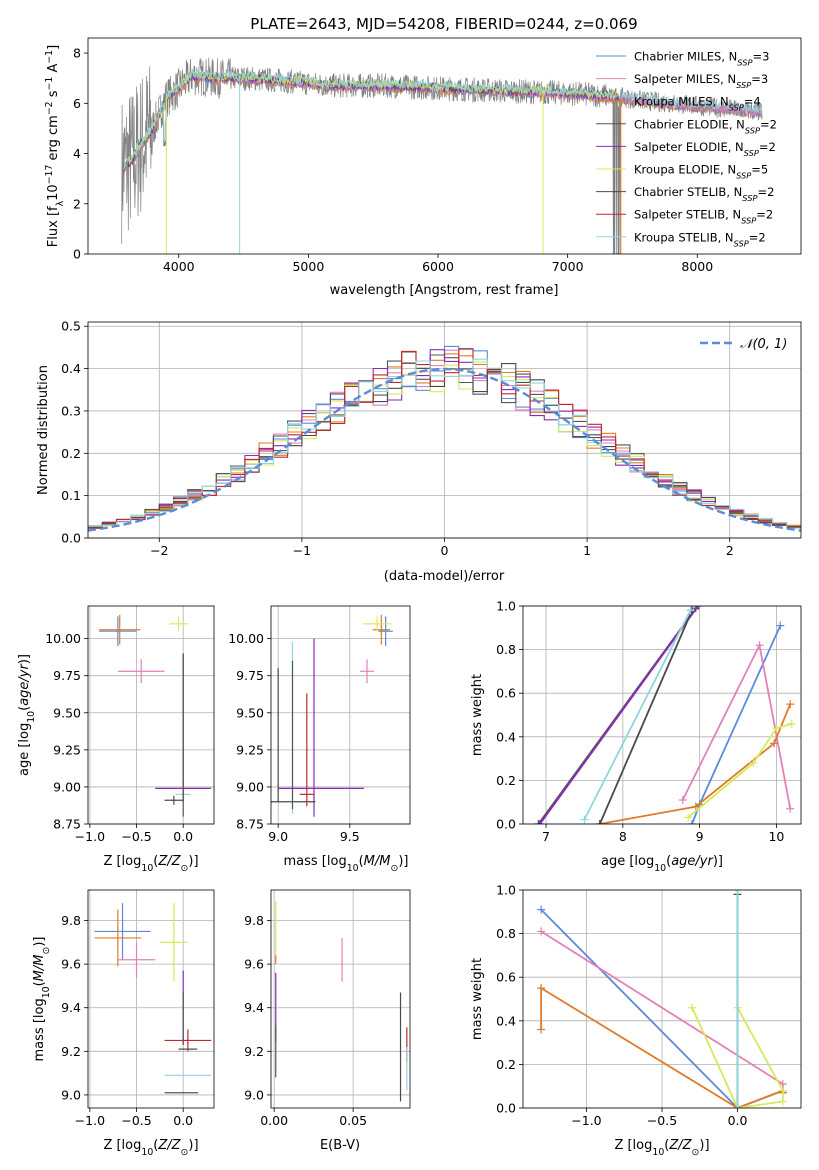 The image size is (819, 1170). Describe the element at coordinates (183, 836) in the screenshot. I see `x-tick-label: 0.0` at that location.